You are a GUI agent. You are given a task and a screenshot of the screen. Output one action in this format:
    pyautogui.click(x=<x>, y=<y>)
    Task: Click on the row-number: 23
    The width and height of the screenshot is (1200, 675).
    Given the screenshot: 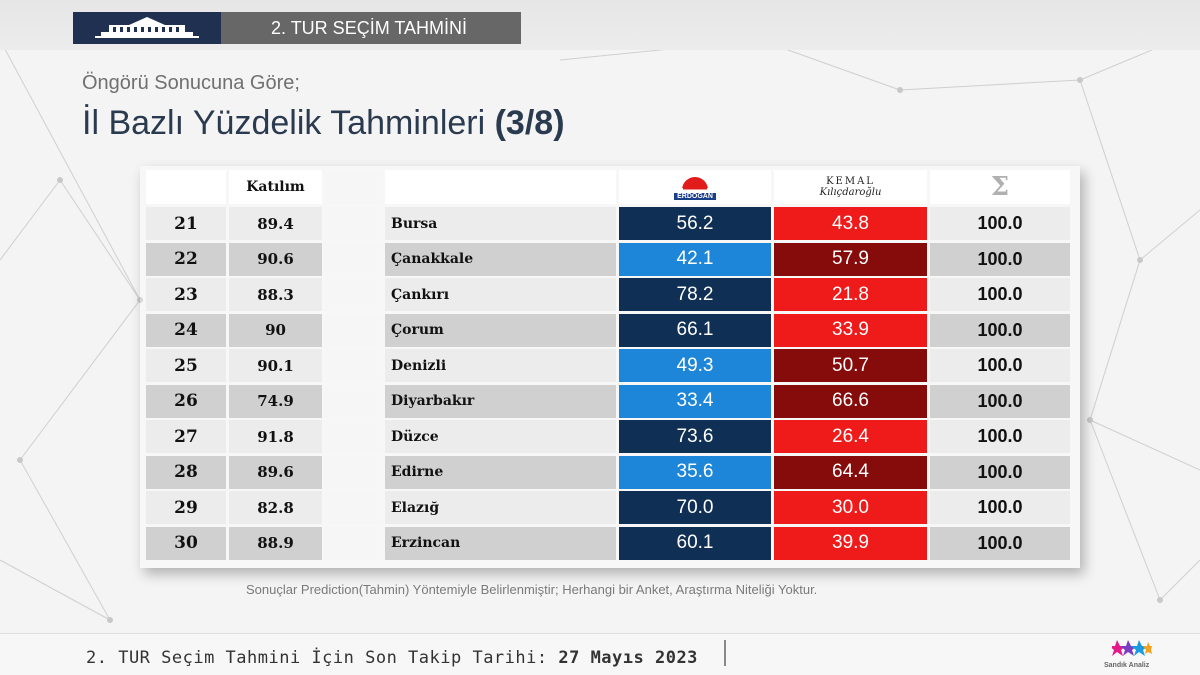 What is the action you would take?
    pyautogui.click(x=186, y=295)
    